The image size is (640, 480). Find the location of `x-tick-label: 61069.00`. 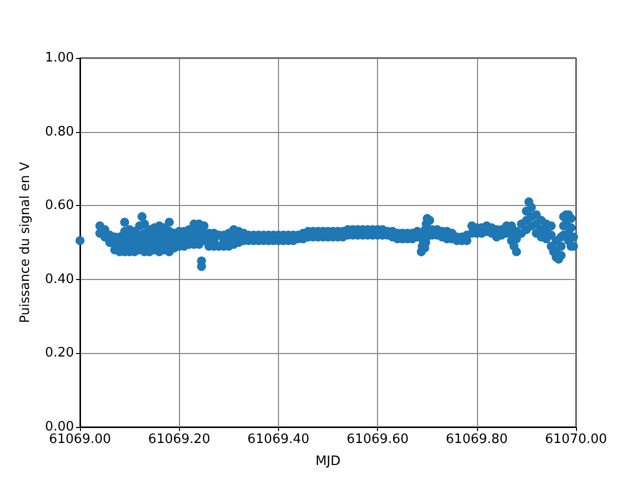

x-tick-label: 61069.00 is located at coordinates (80, 439).